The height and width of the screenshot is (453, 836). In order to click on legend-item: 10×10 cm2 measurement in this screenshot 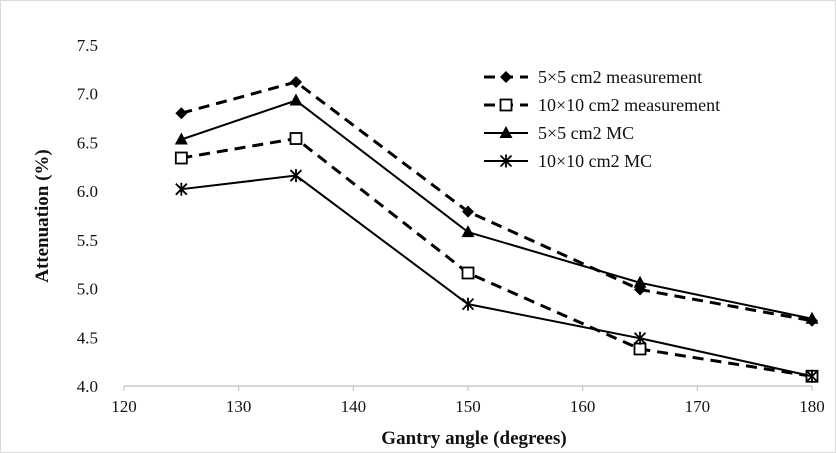, I will do `click(602, 105)`.